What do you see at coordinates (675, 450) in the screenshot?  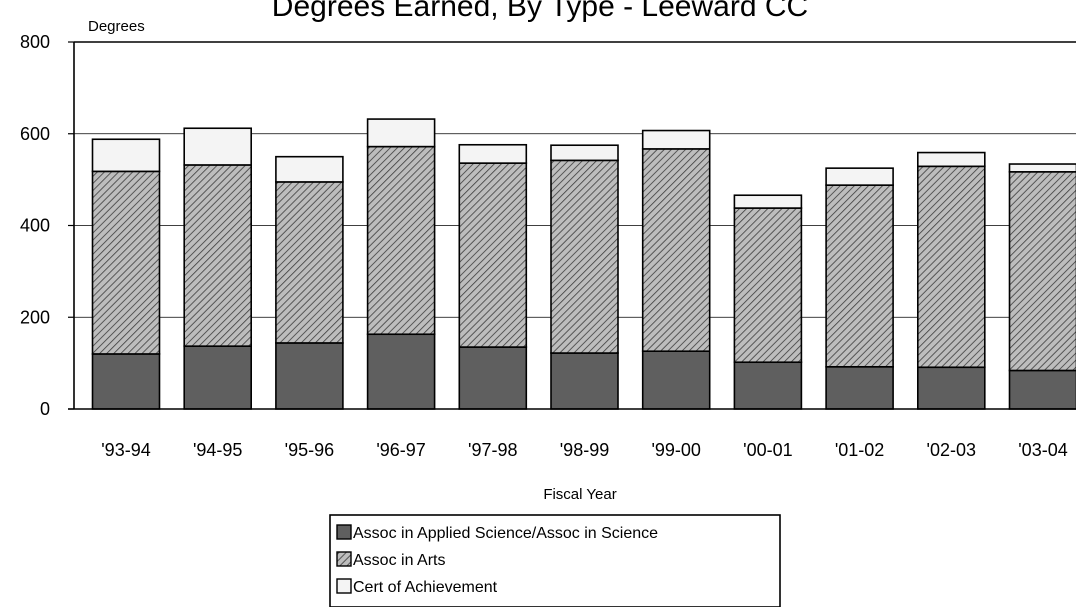 I see `x-tick-label: '99-00` at bounding box center [675, 450].